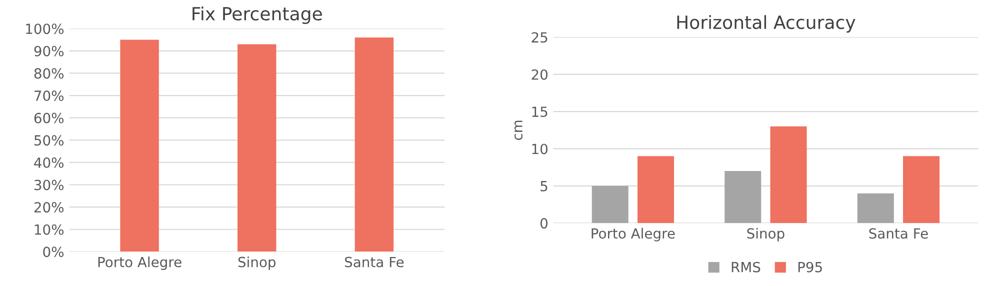 This screenshot has width=988, height=286. I want to click on y-tick-label: 80%, so click(49, 73).